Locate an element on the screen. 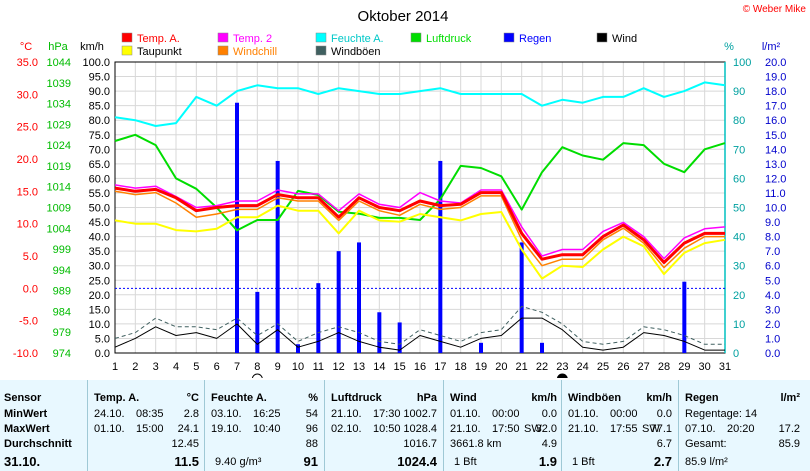 The height and width of the screenshot is (471, 810). gust-unit: km/h is located at coordinates (659, 398).